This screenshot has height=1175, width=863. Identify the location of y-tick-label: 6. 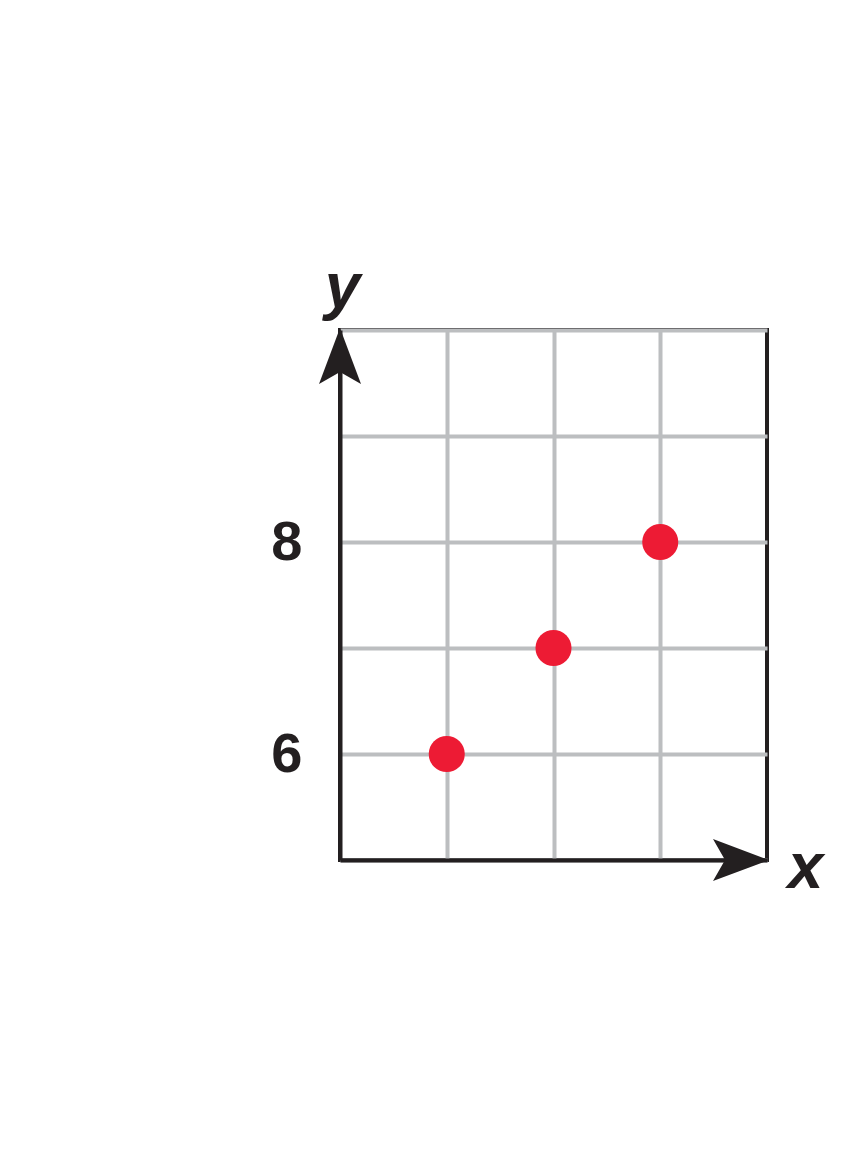
(287, 752).